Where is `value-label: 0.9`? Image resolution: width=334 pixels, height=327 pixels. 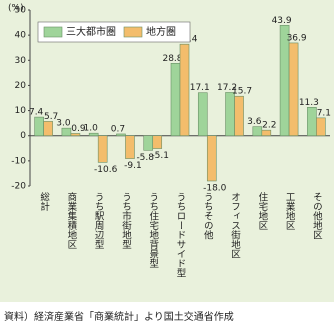
value-label: 0.9 is located at coordinates (78, 129).